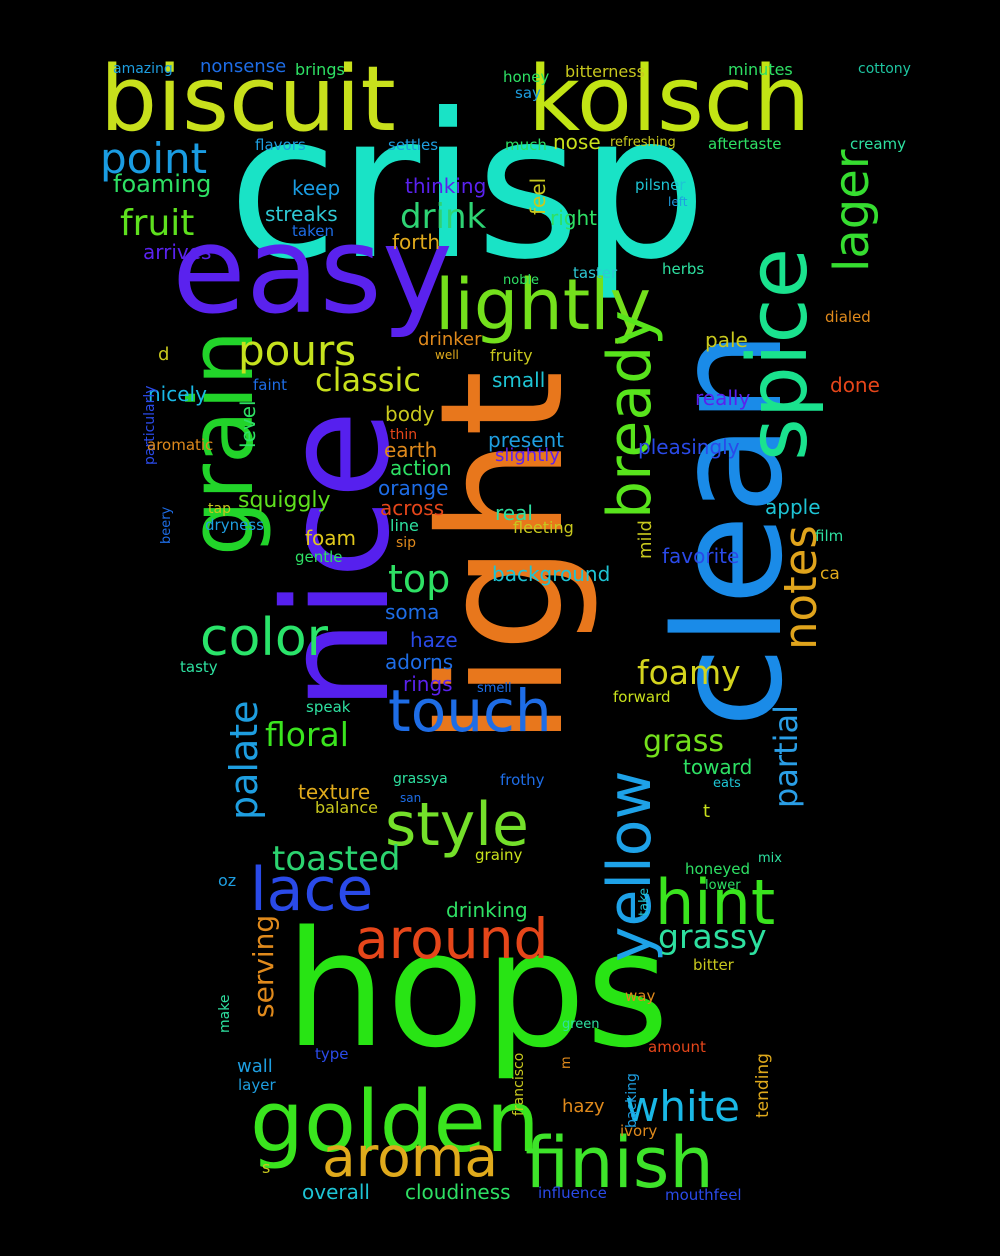 This screenshot has width=1000, height=1256. I want to click on word-make: make, so click(225, 1013).